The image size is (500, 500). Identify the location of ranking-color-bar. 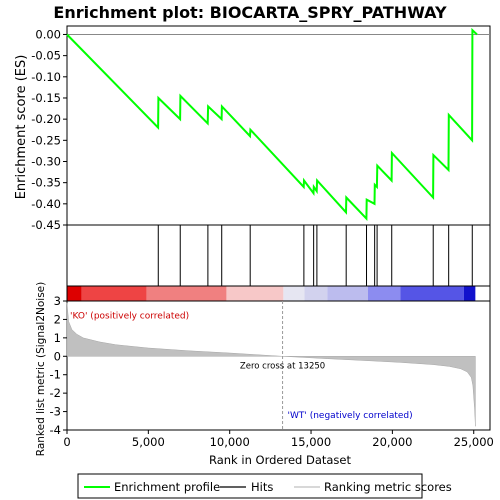
(271, 293).